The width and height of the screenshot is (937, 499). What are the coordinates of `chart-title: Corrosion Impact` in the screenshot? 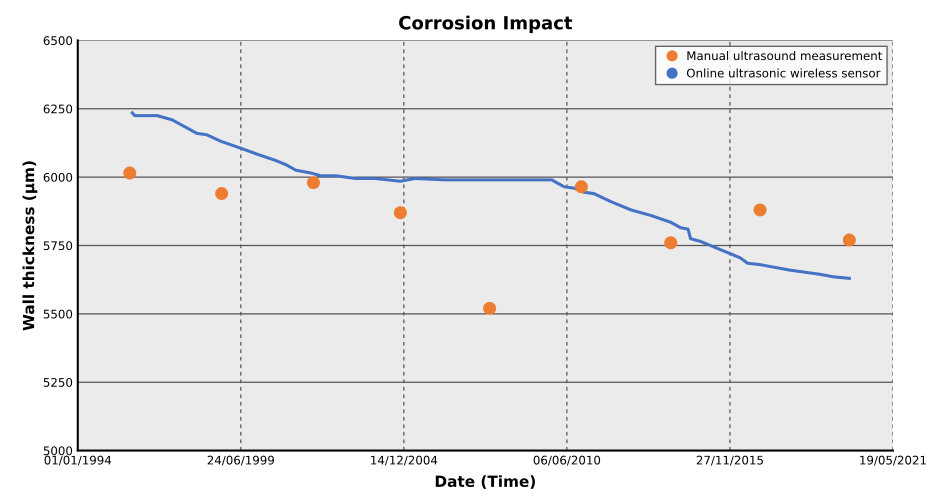 It's located at (485, 25).